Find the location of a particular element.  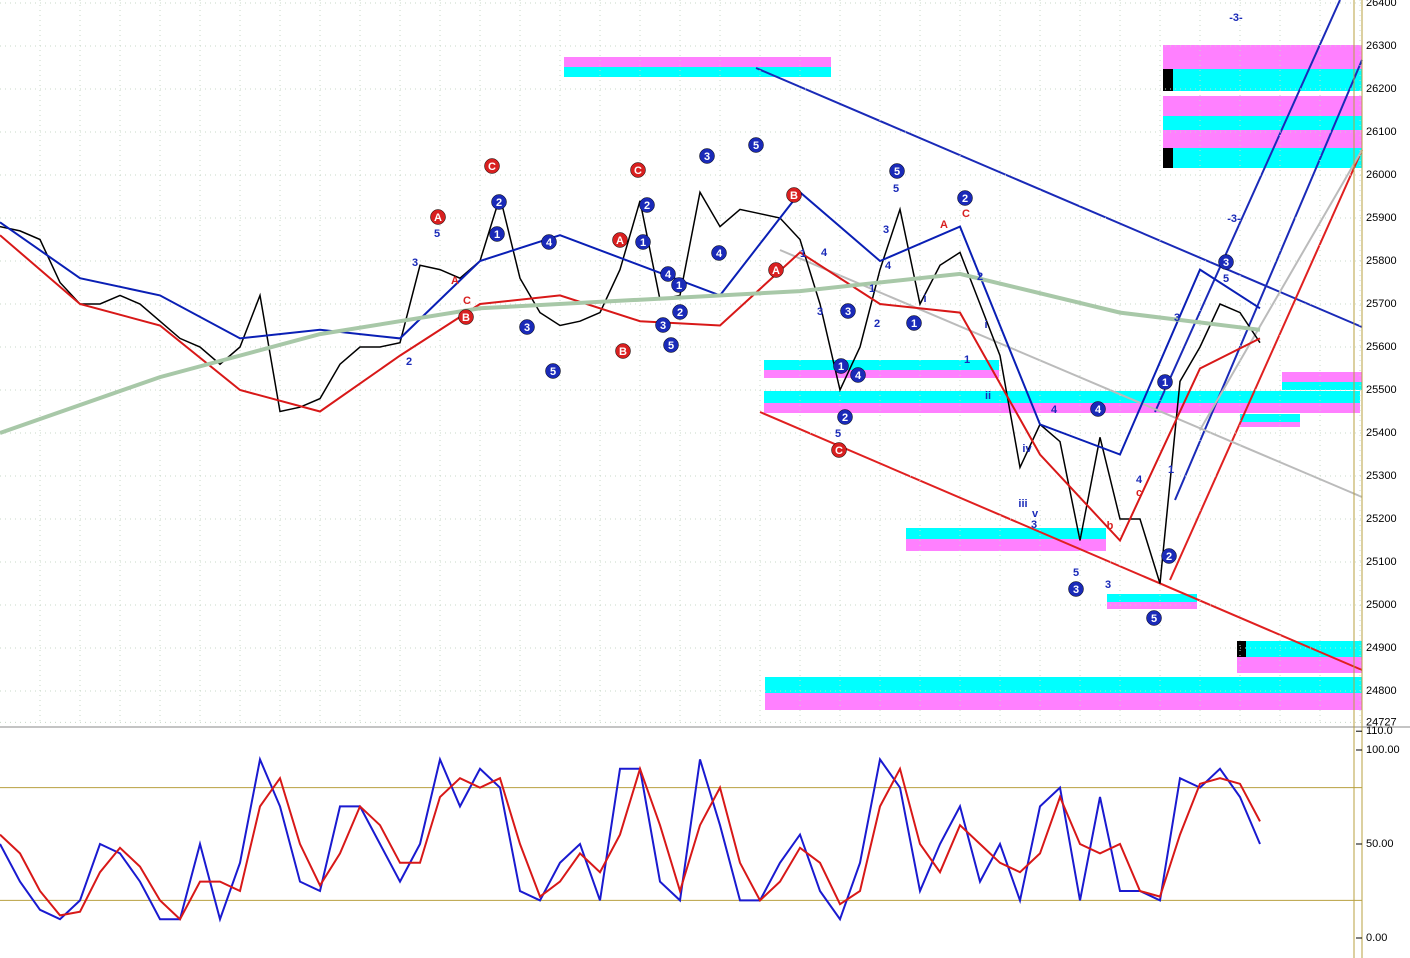

y-tick-label: 26400 is located at coordinates (1381, 4).